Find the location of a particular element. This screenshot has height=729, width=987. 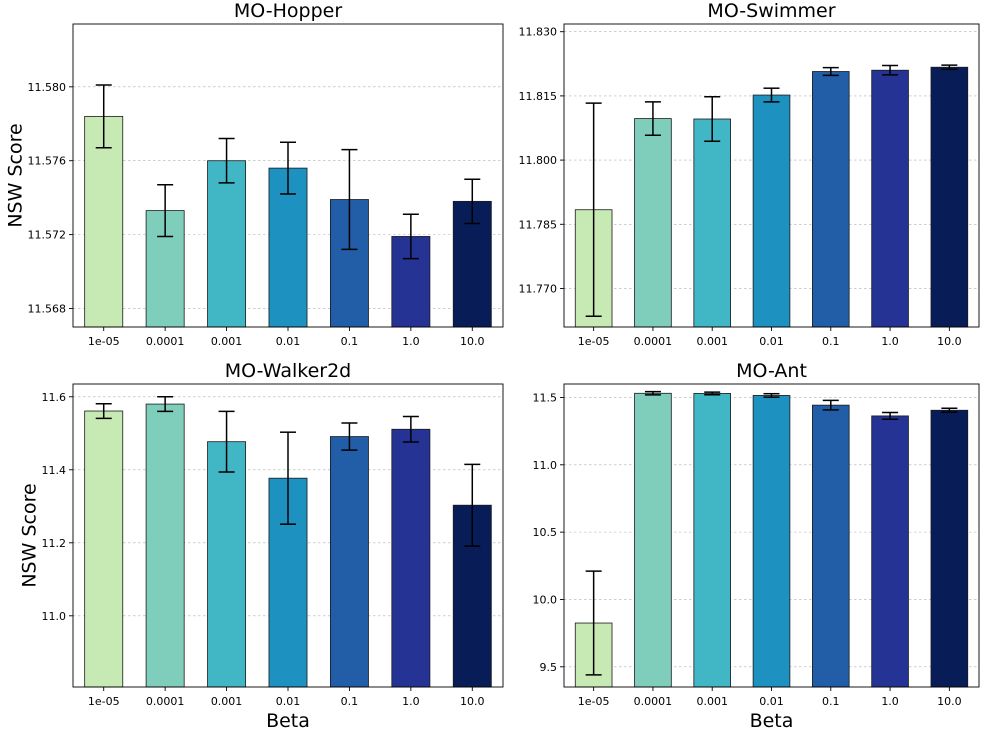

y-tick-label: 11.785 is located at coordinates (538, 224).